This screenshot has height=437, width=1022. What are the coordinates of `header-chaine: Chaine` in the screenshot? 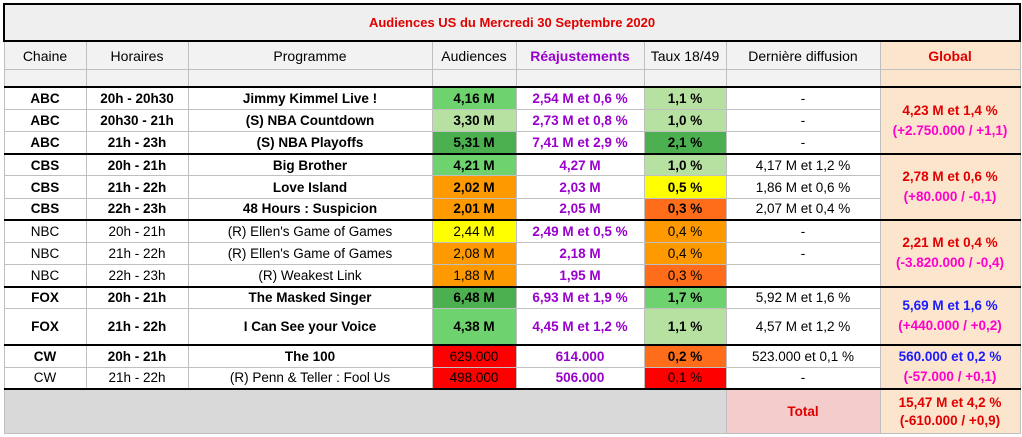 It's located at (45, 55).